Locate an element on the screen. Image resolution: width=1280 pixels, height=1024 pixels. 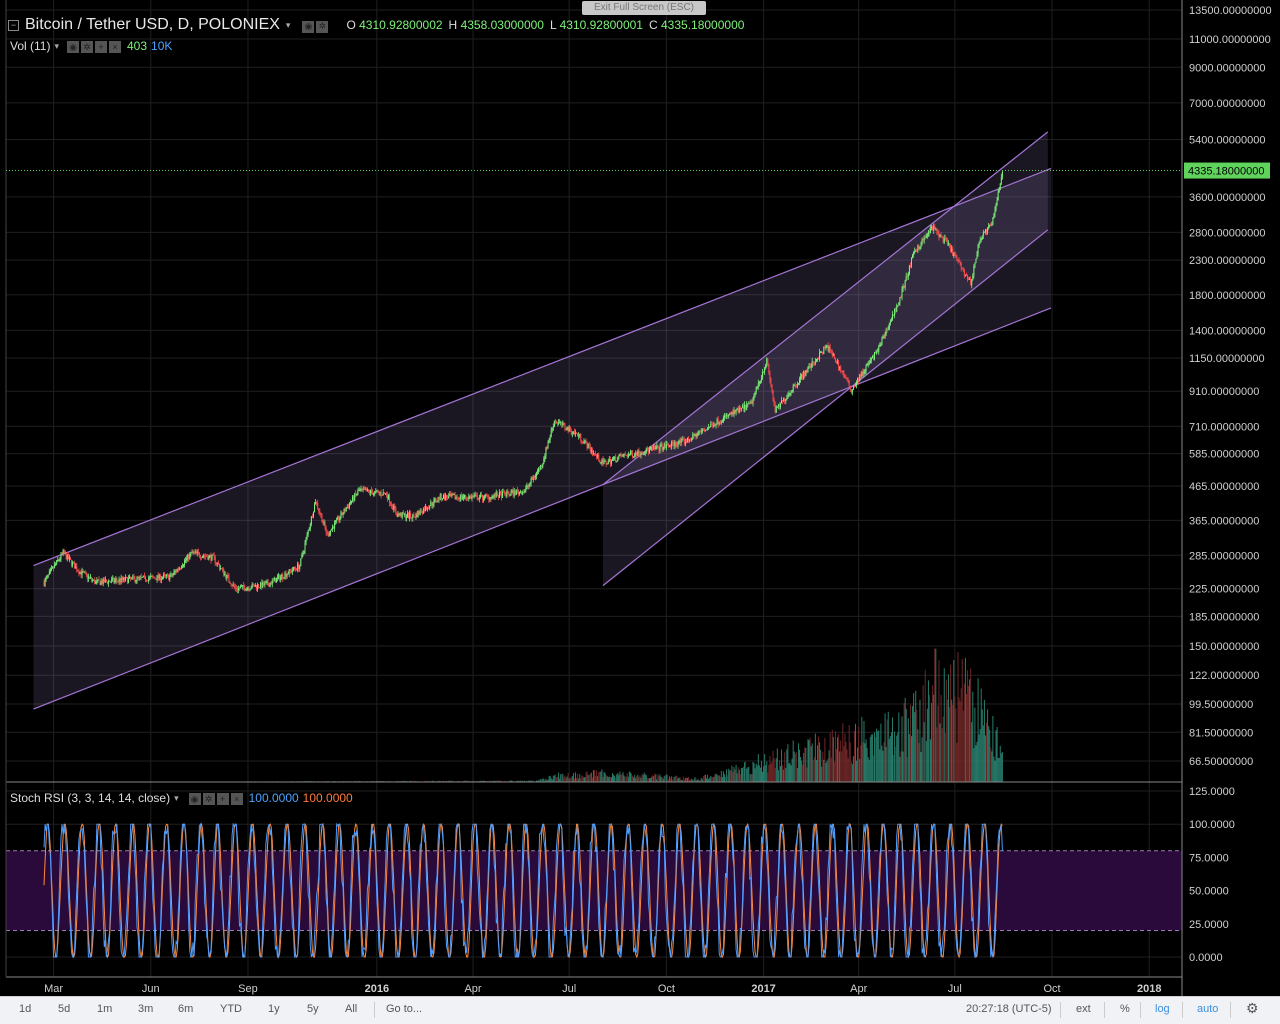
price-tick-label: 585.00000000 is located at coordinates (1224, 455).